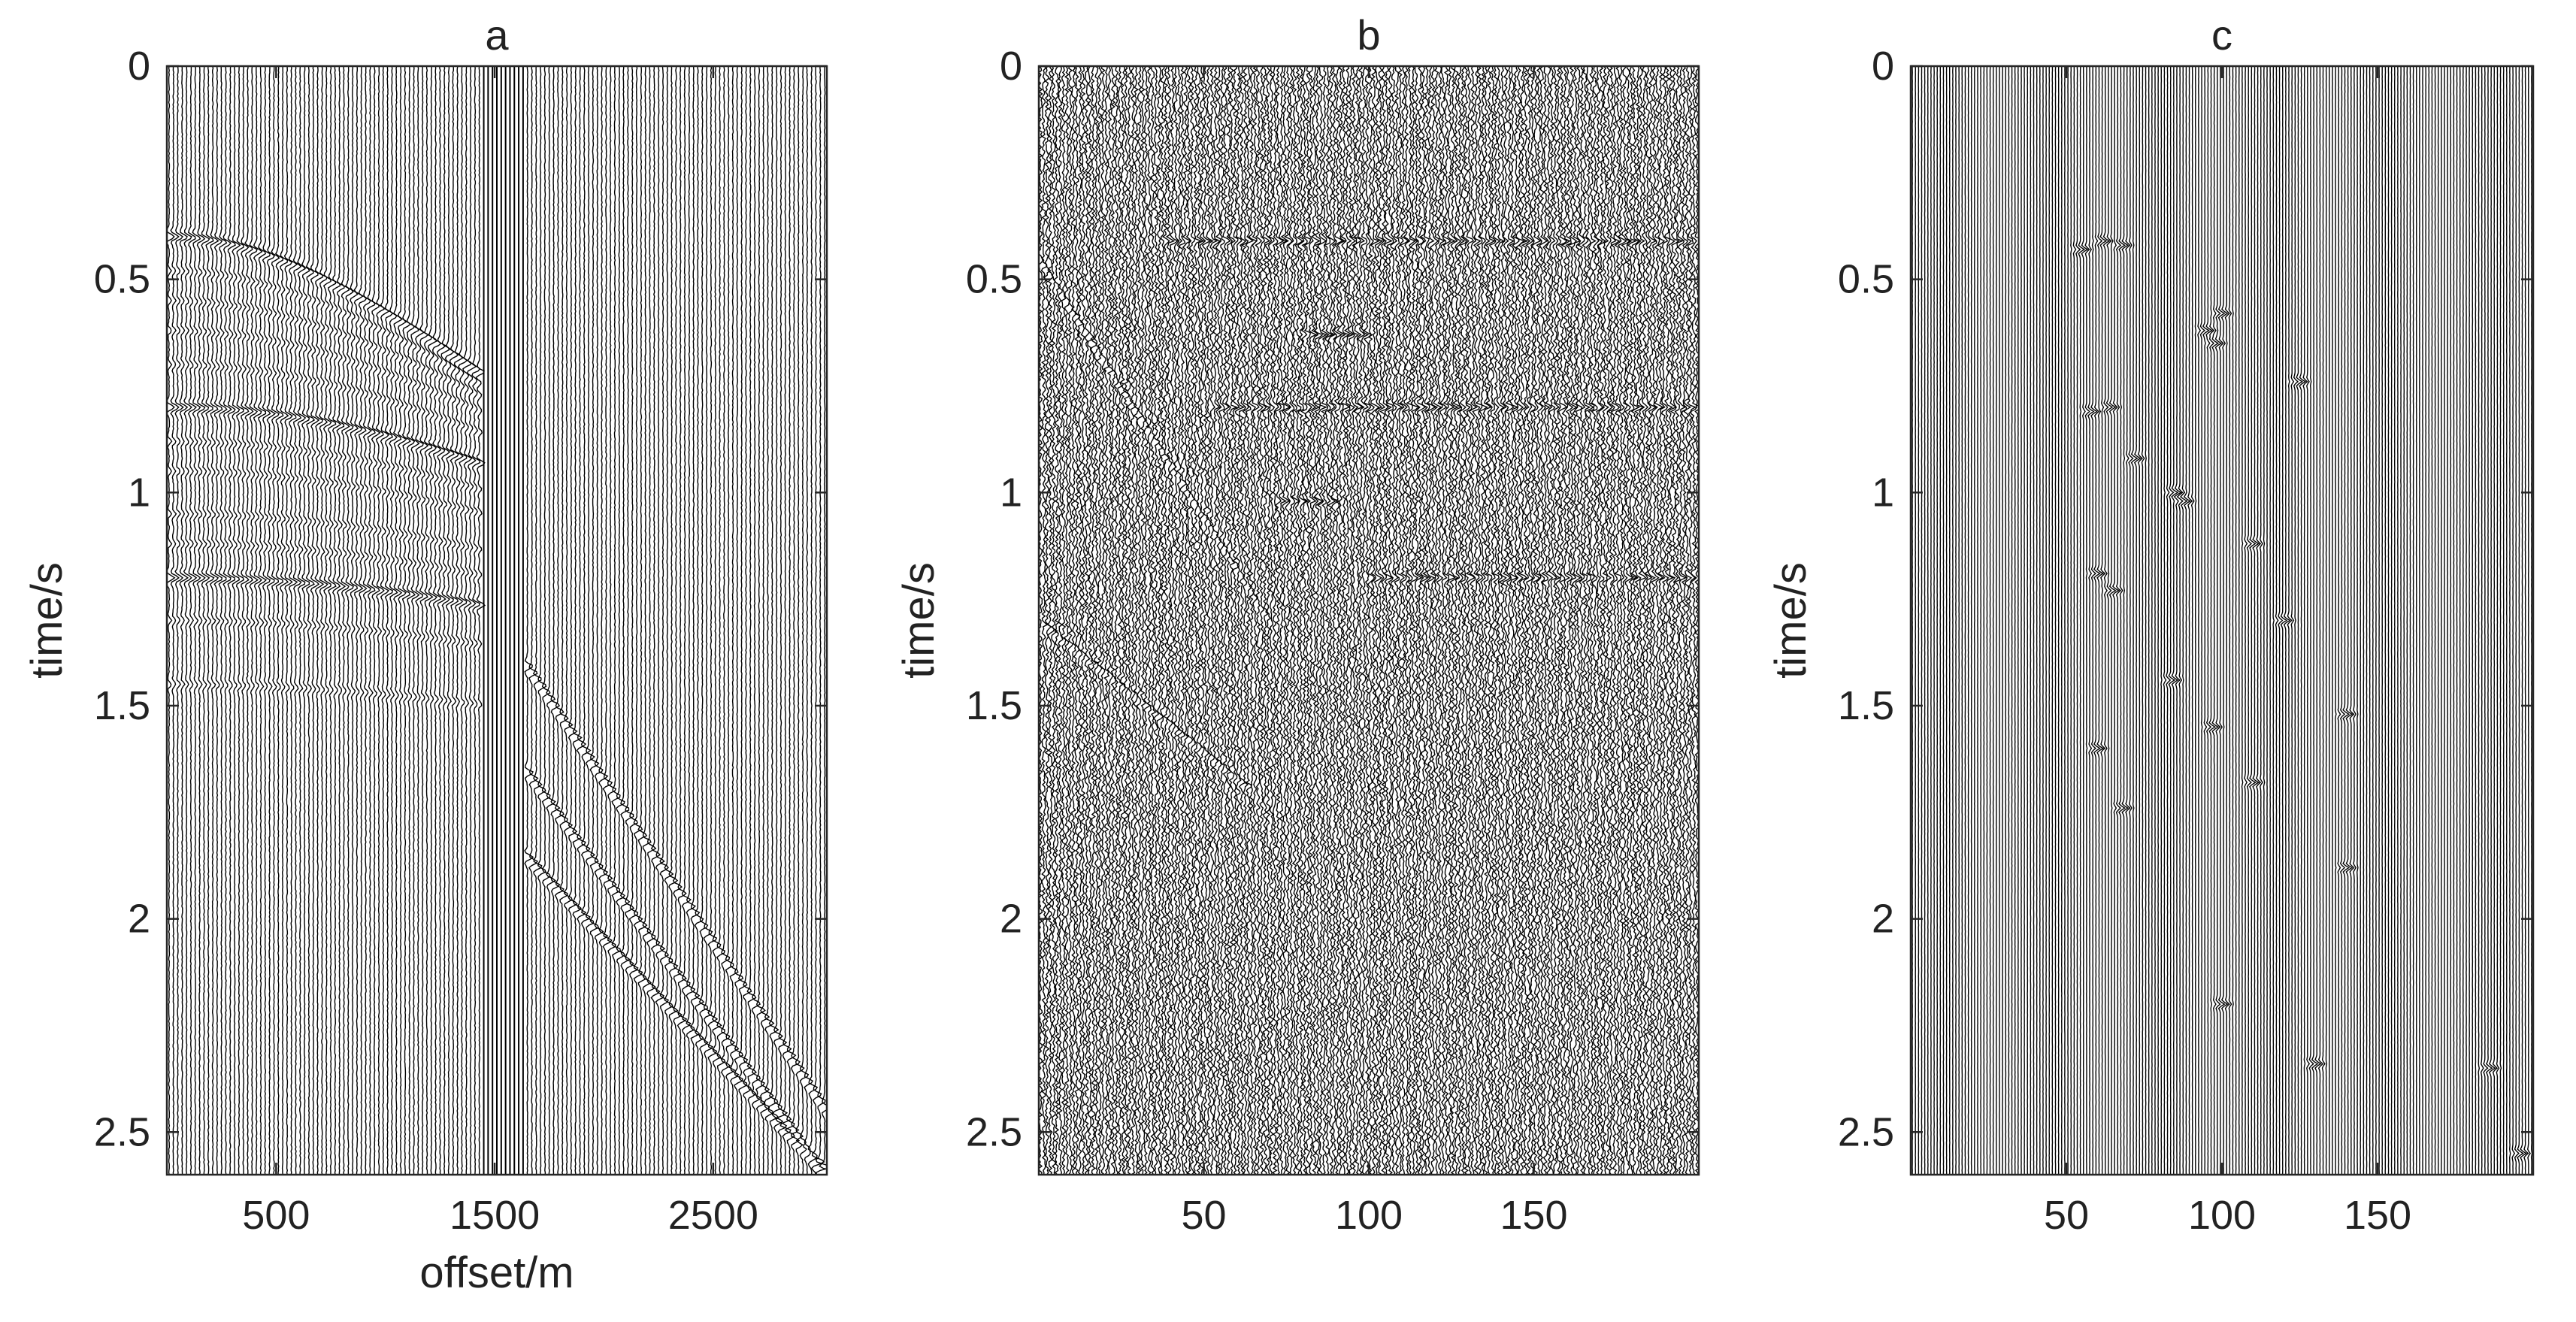 The height and width of the screenshot is (1322, 2576). I want to click on panel-title: c, so click(2221, 35).